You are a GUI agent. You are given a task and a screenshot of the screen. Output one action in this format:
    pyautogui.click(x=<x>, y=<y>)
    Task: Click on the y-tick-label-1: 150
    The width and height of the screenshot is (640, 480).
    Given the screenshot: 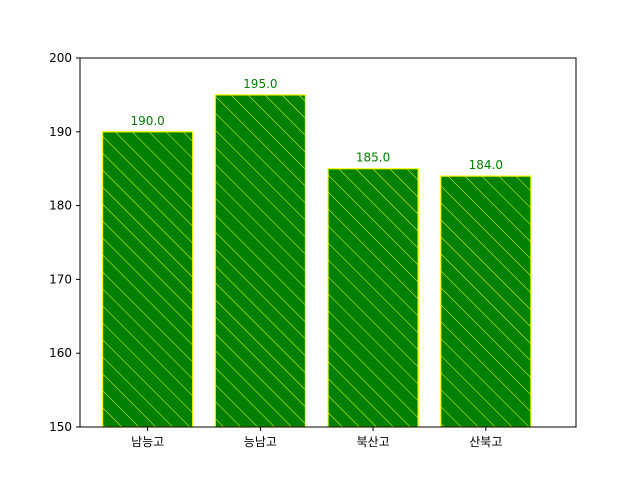 What is the action you would take?
    pyautogui.click(x=60, y=427)
    